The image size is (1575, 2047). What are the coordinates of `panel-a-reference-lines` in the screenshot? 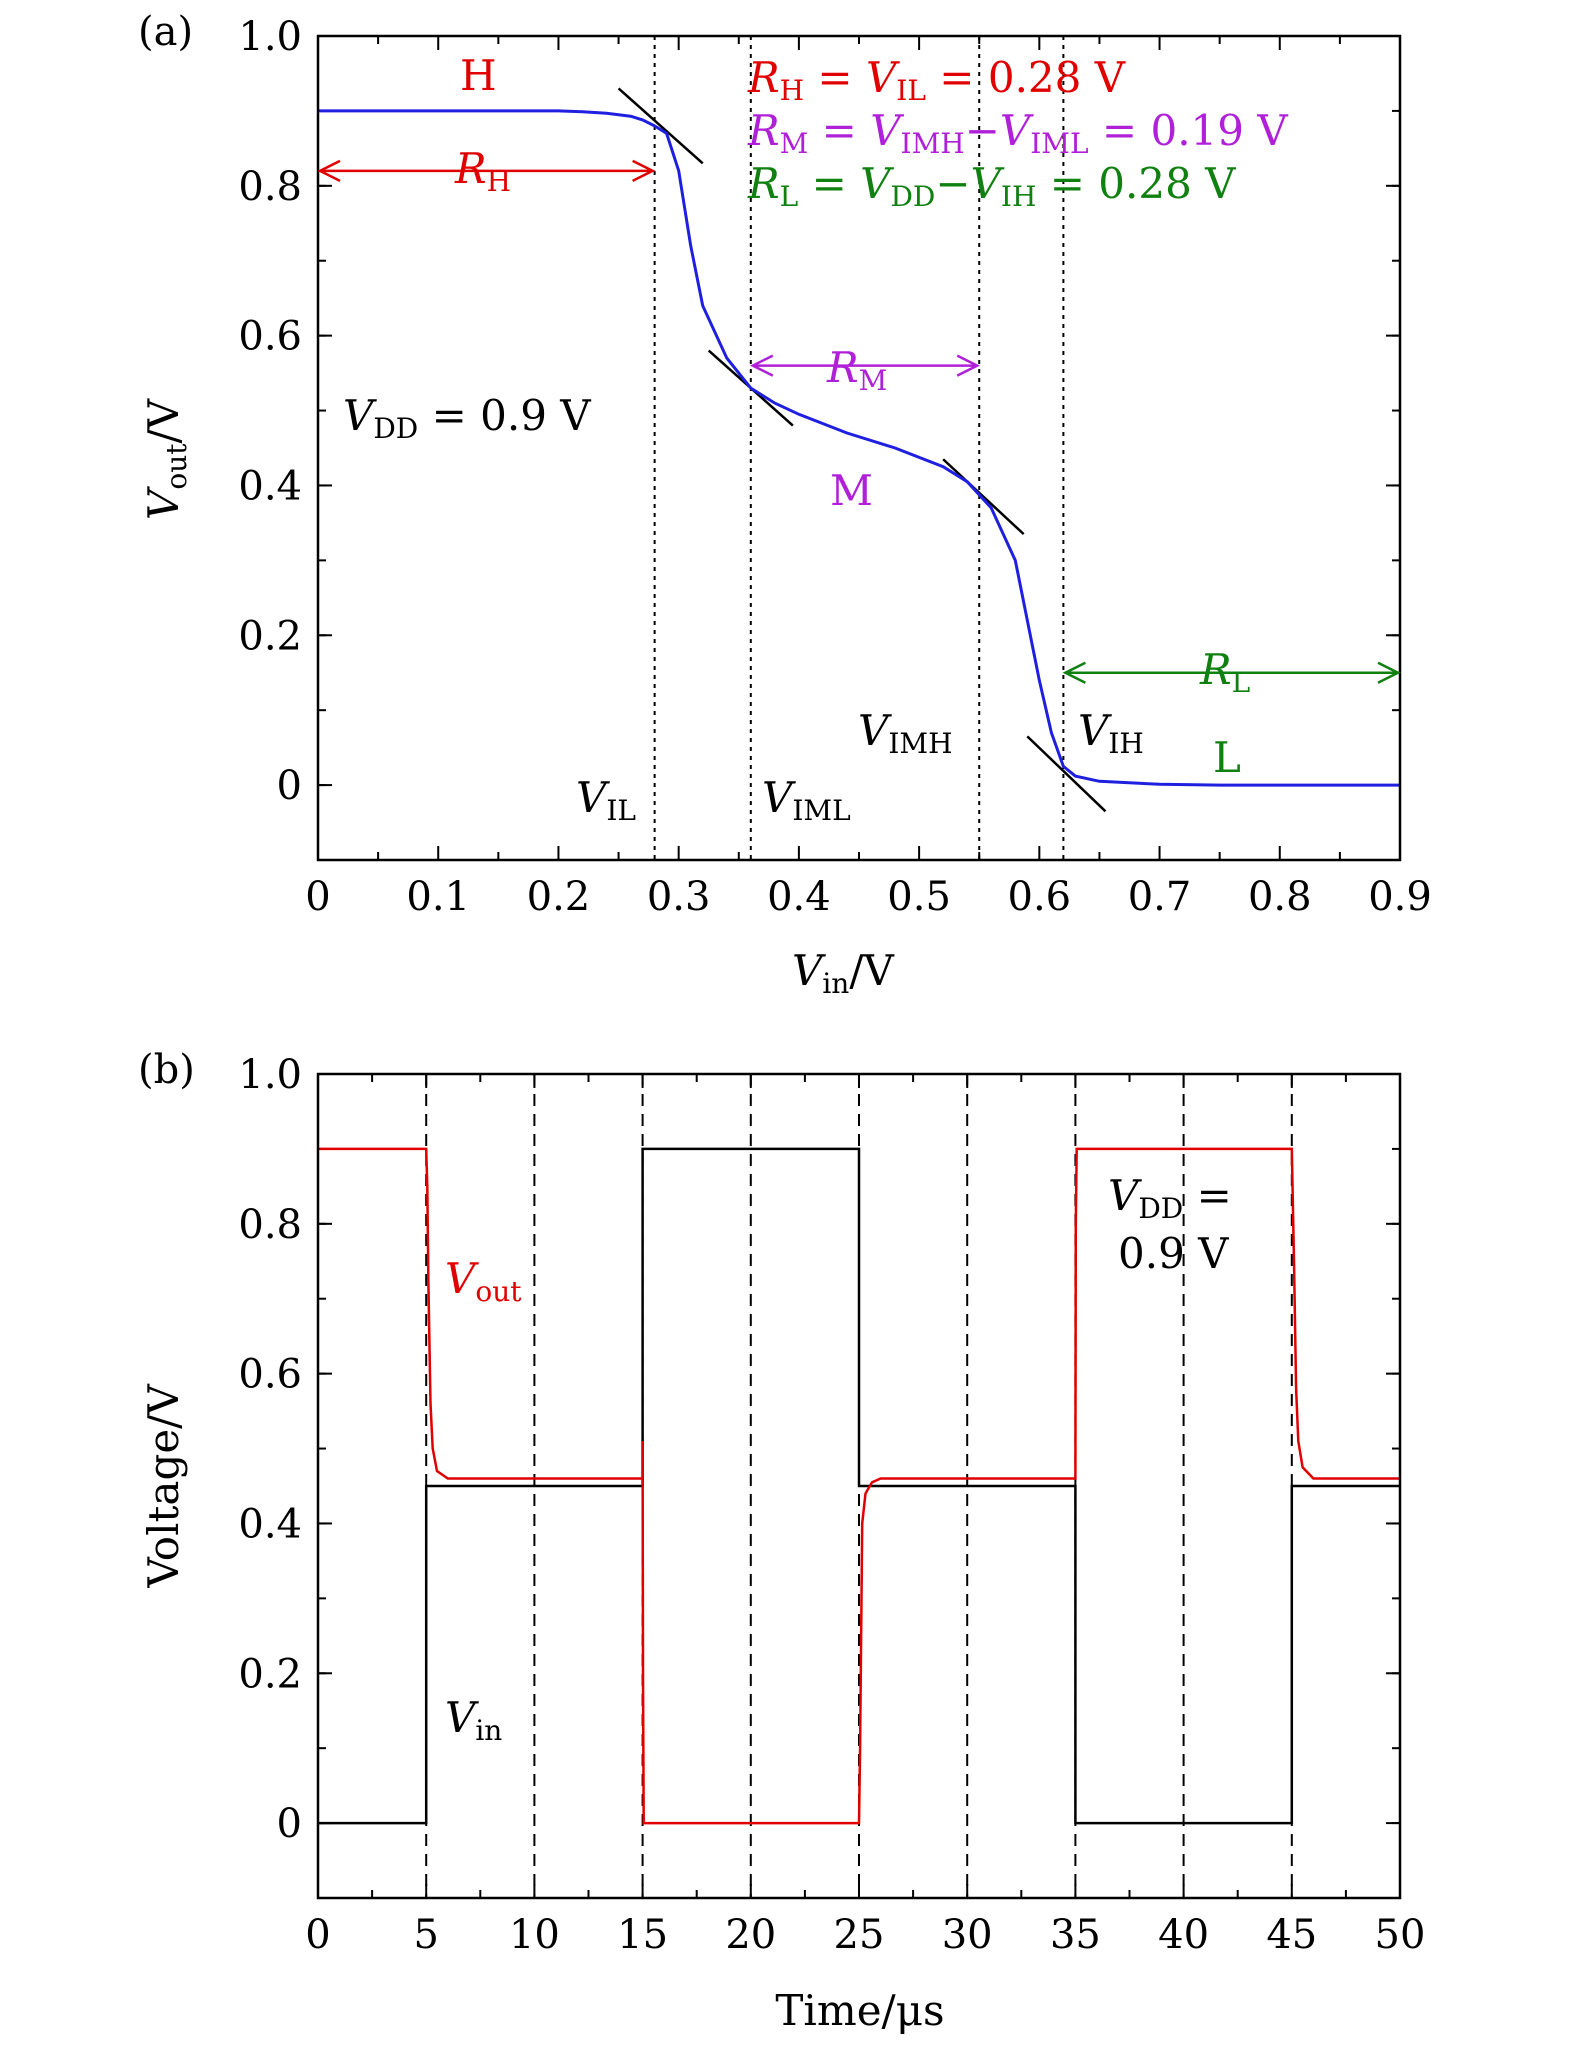 It's located at (859, 448).